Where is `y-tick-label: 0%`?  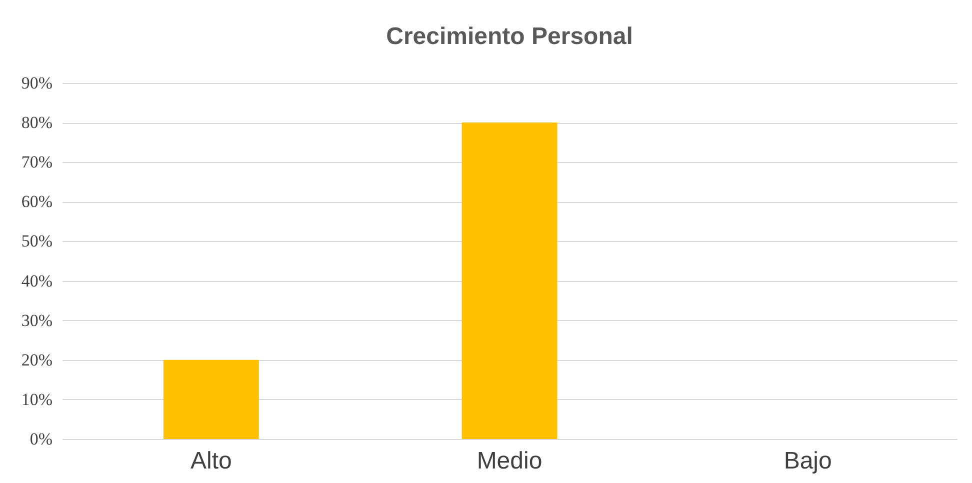
y-tick-label: 0% is located at coordinates (41, 439).